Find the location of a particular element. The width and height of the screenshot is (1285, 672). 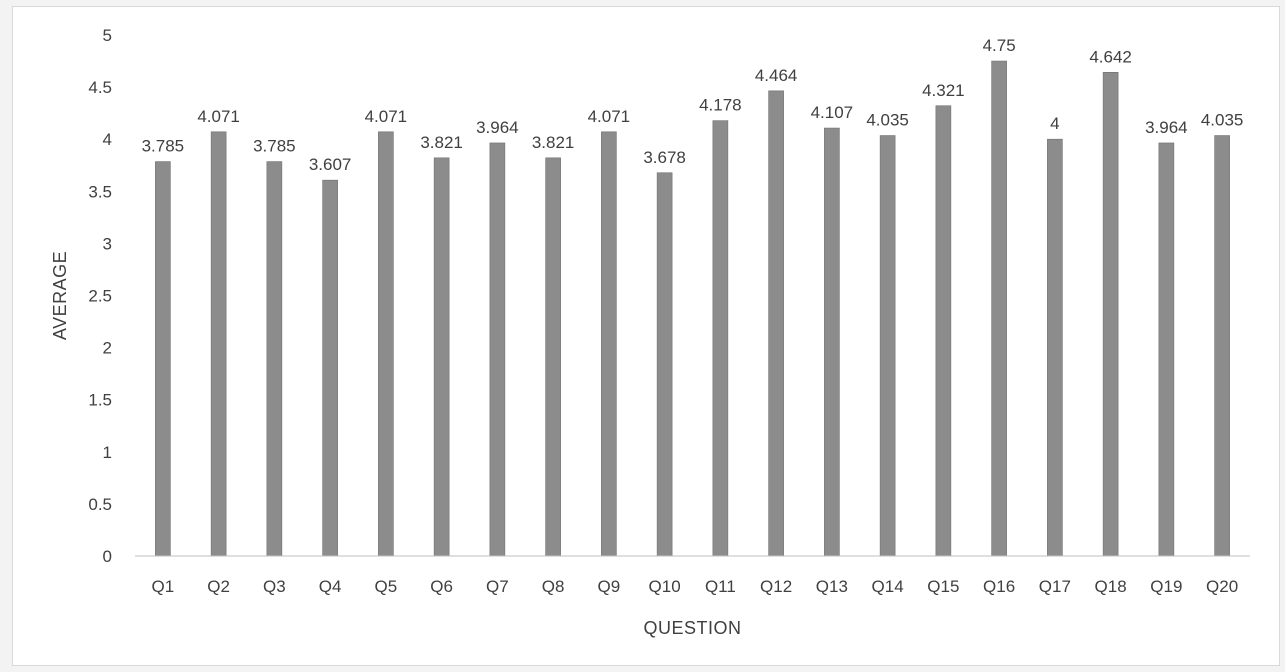

x-tick-label: Q4 is located at coordinates (330, 586).